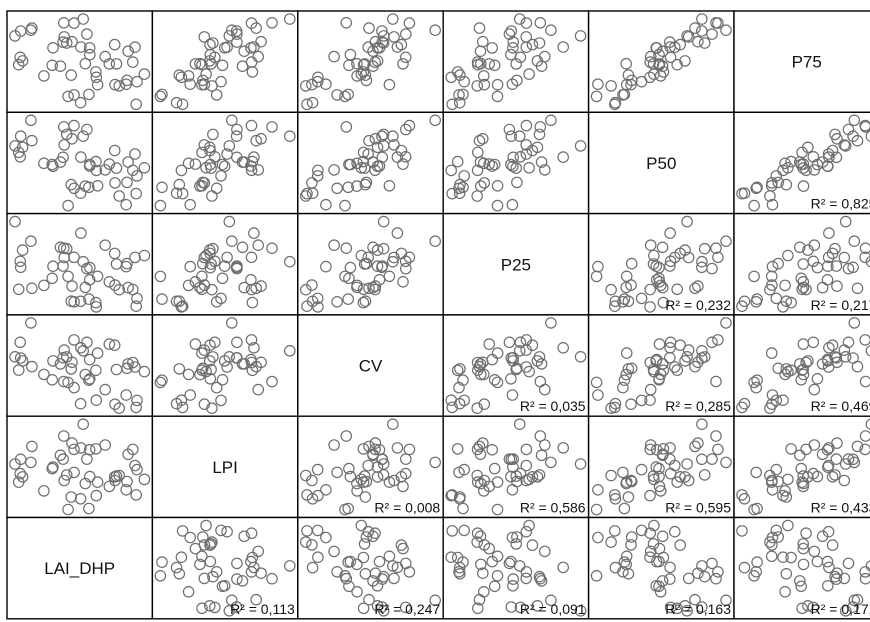 The width and height of the screenshot is (870, 622). What do you see at coordinates (516, 62) in the screenshot?
I see `cell-frame-r0-c3` at bounding box center [516, 62].